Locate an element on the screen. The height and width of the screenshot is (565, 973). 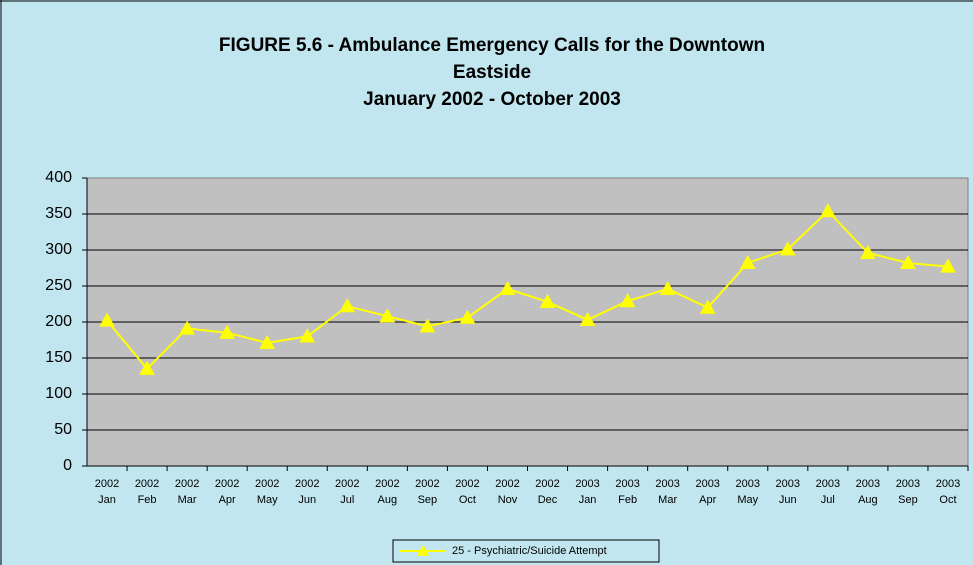
y-tick-label: 100 is located at coordinates (58, 393).